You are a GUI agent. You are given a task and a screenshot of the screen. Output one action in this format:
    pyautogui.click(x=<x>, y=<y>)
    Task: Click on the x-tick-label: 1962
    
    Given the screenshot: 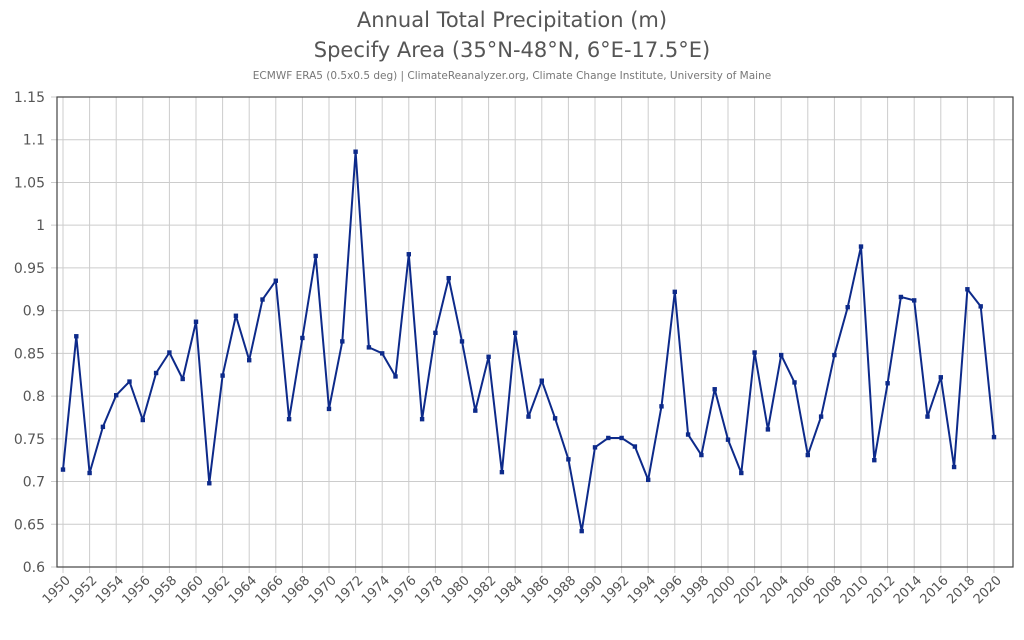 What is the action you would take?
    pyautogui.click(x=216, y=590)
    